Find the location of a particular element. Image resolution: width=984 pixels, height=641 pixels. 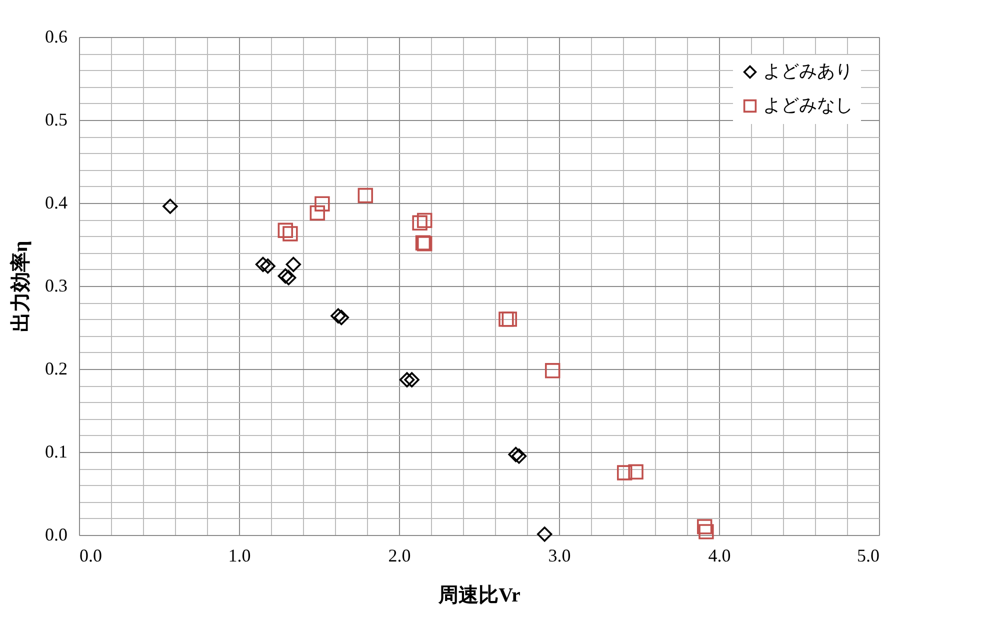

legend-label: よどみなし is located at coordinates (808, 105).